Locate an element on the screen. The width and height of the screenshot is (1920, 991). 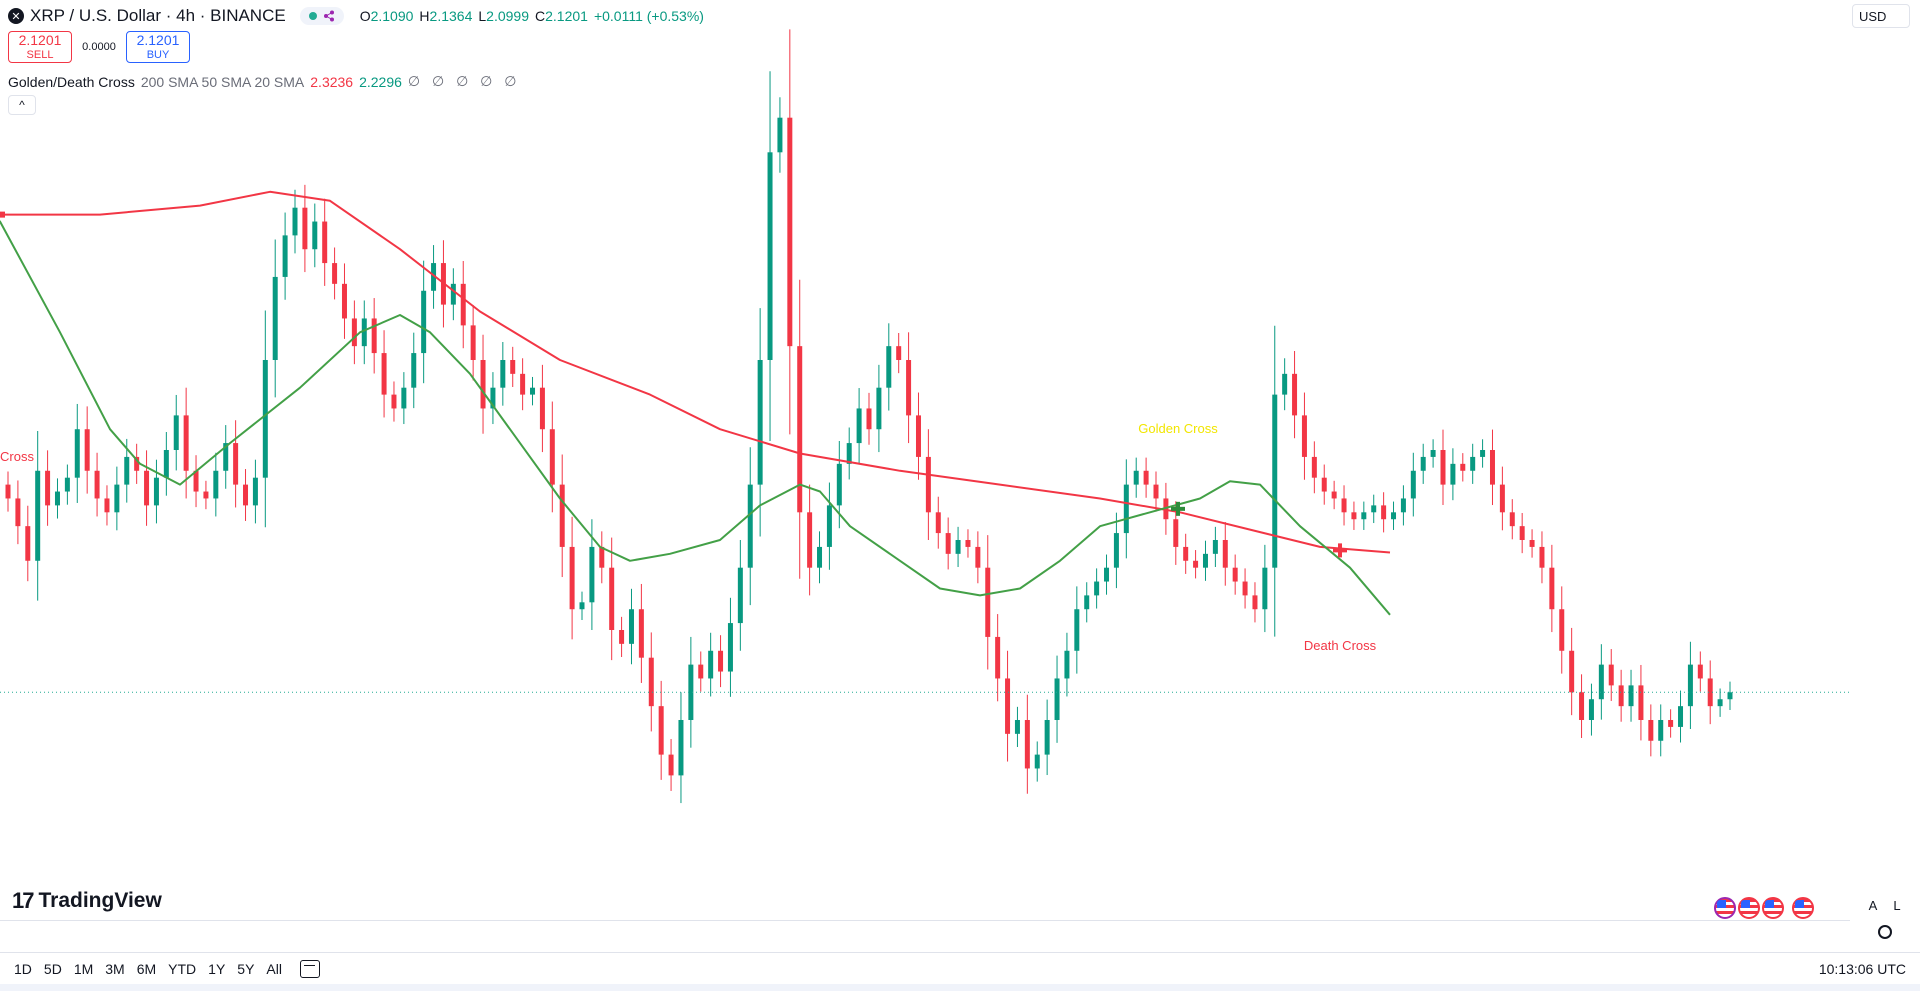
cross-annotation: Death Cross is located at coordinates (1340, 645).